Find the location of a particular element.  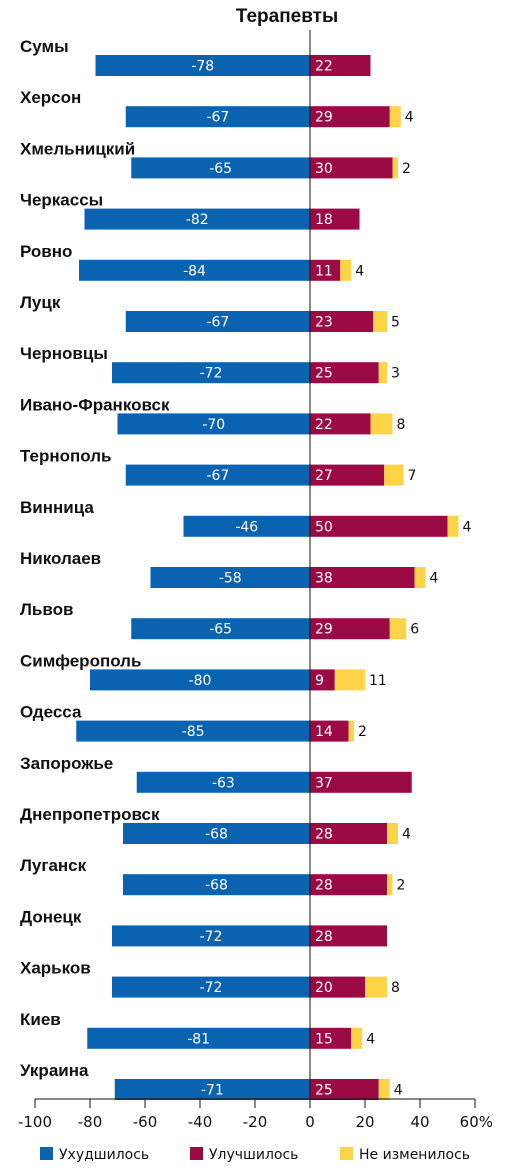

category-label: Симферополь is located at coordinates (80, 660).